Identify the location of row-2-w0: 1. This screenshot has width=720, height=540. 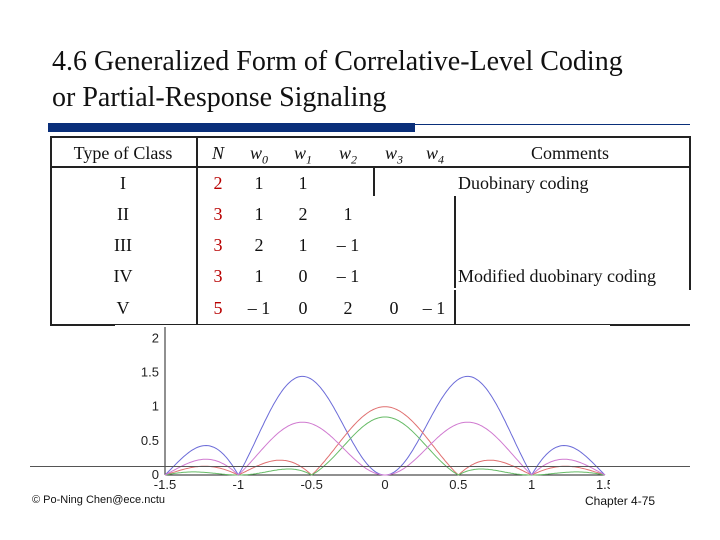
(259, 214).